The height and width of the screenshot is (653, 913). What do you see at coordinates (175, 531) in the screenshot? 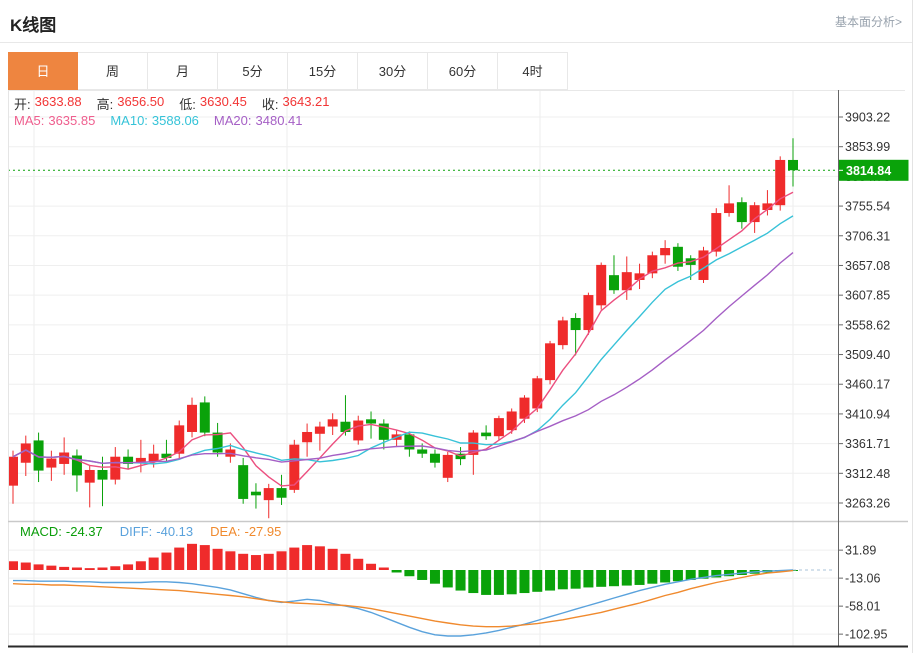
I see `diff-value: -40.13` at bounding box center [175, 531].